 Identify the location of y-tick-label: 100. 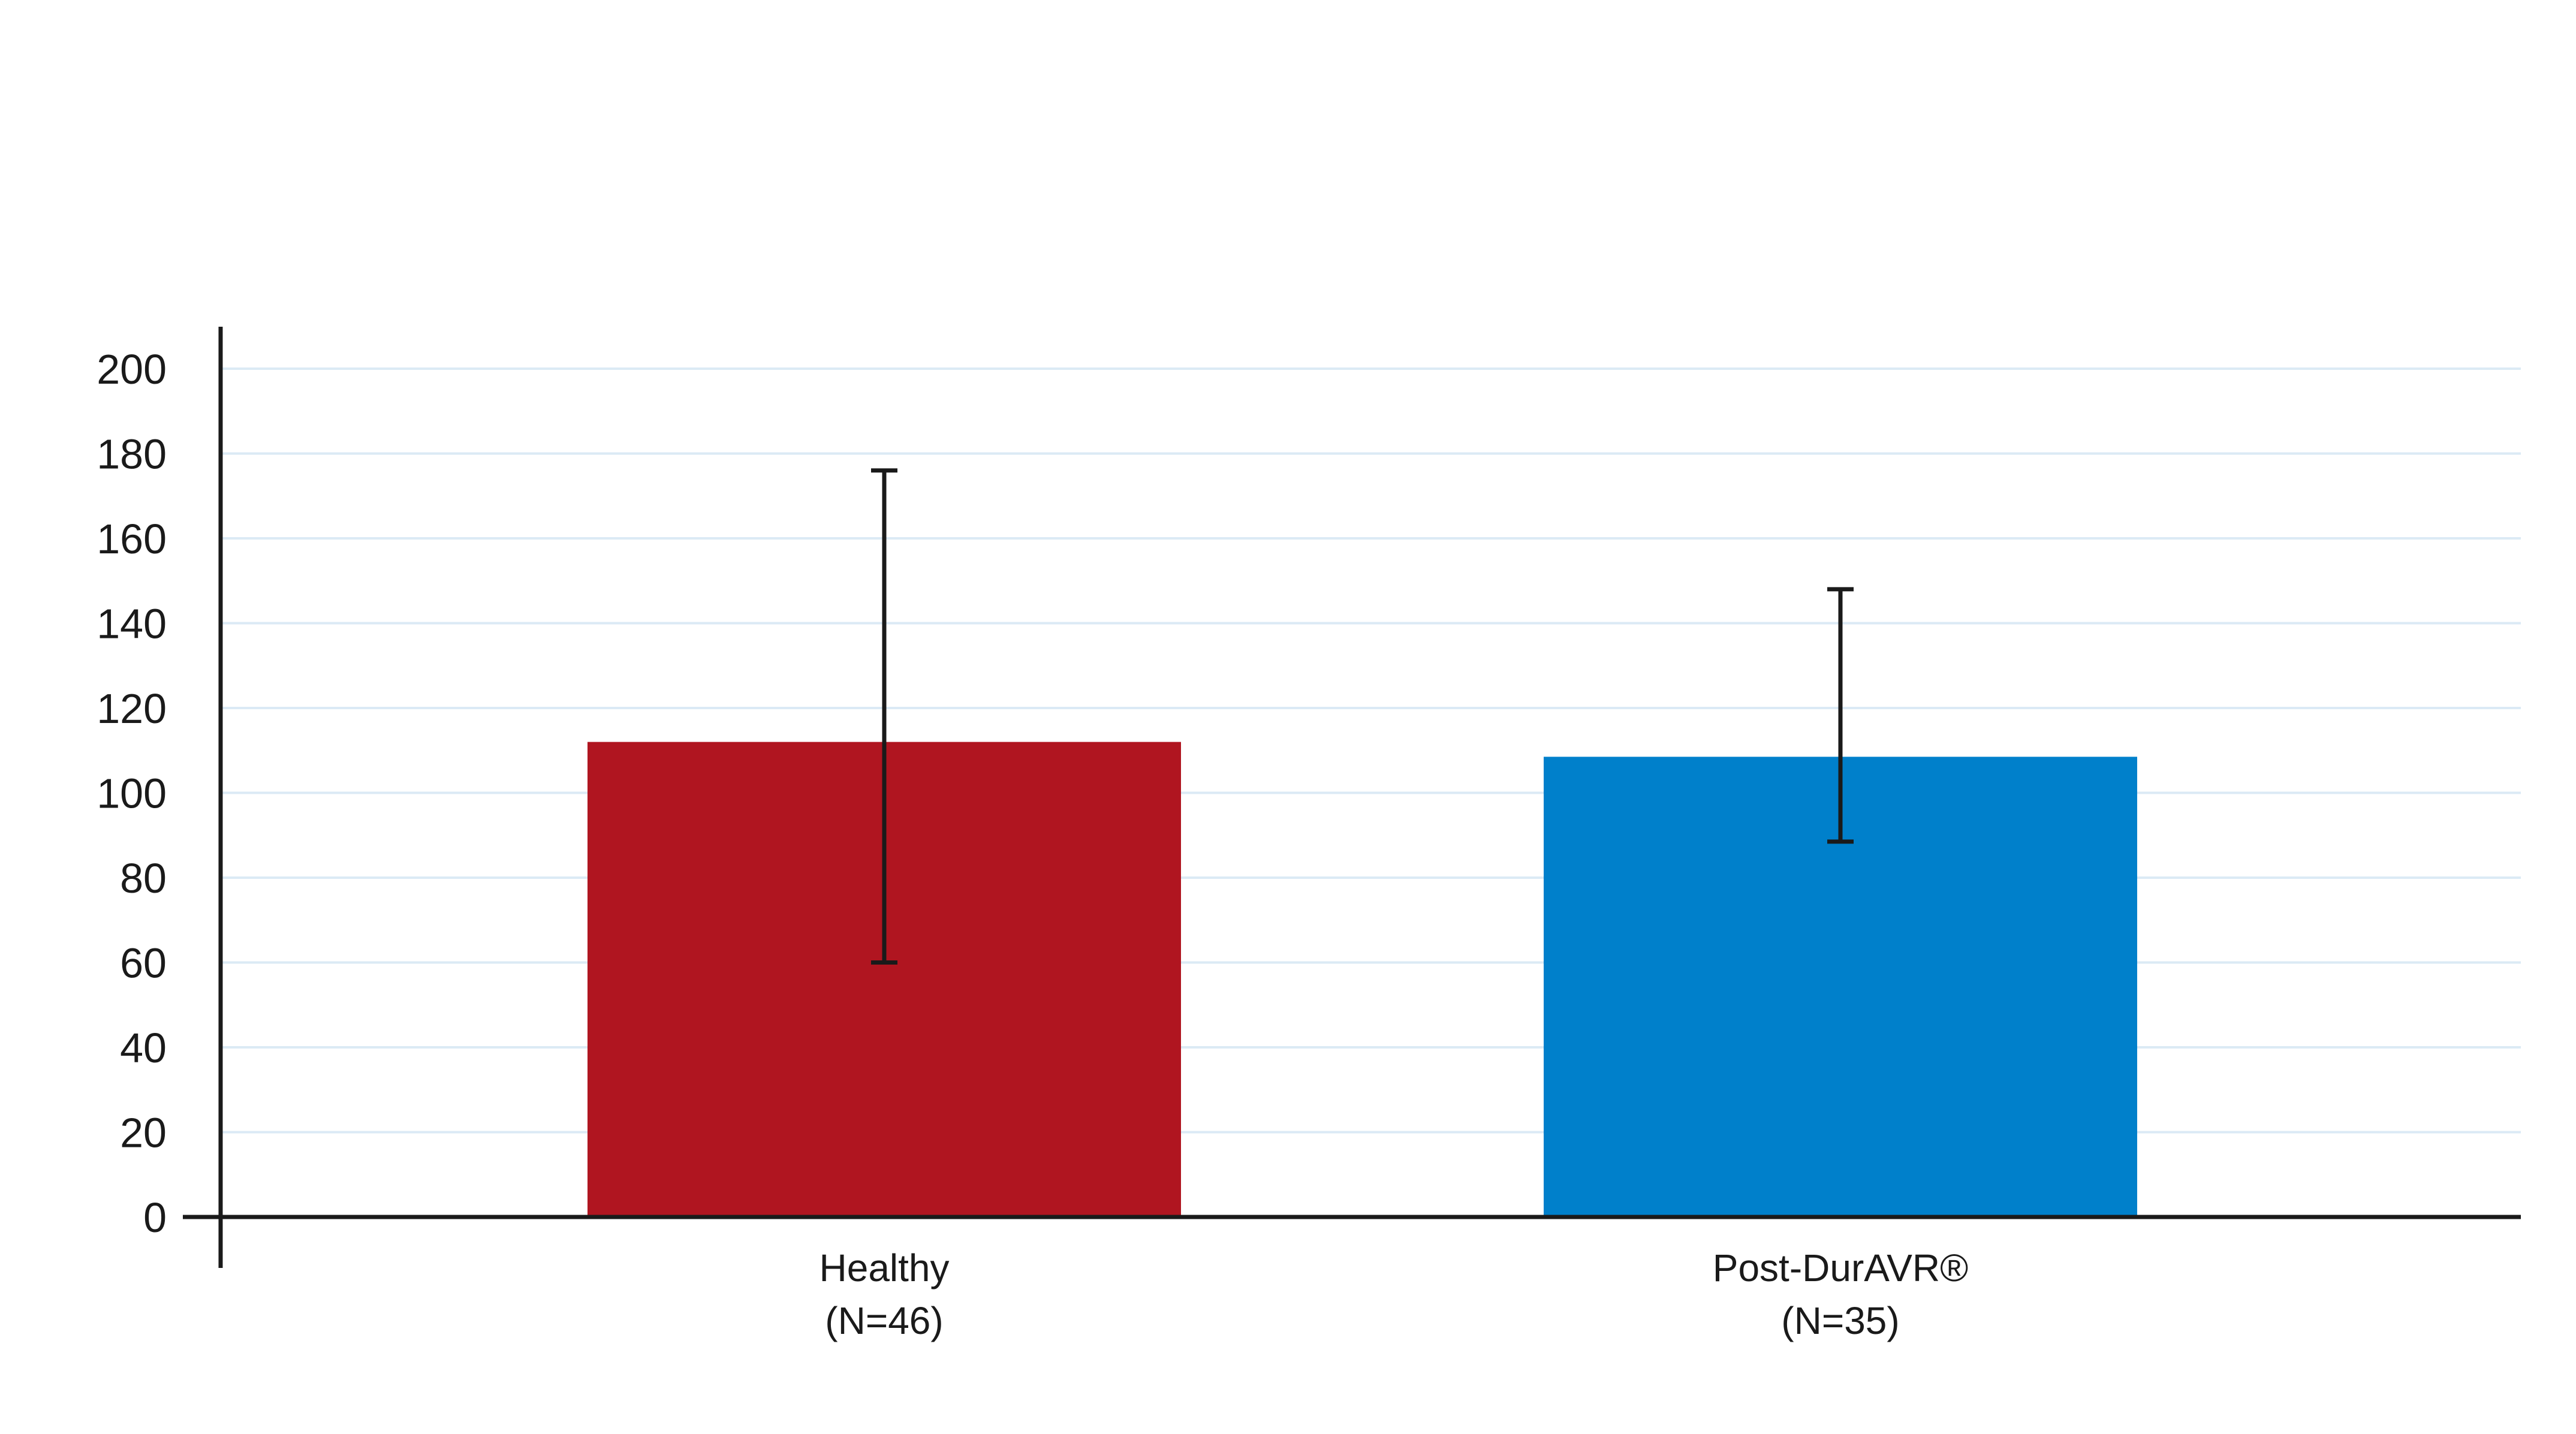
(132, 793).